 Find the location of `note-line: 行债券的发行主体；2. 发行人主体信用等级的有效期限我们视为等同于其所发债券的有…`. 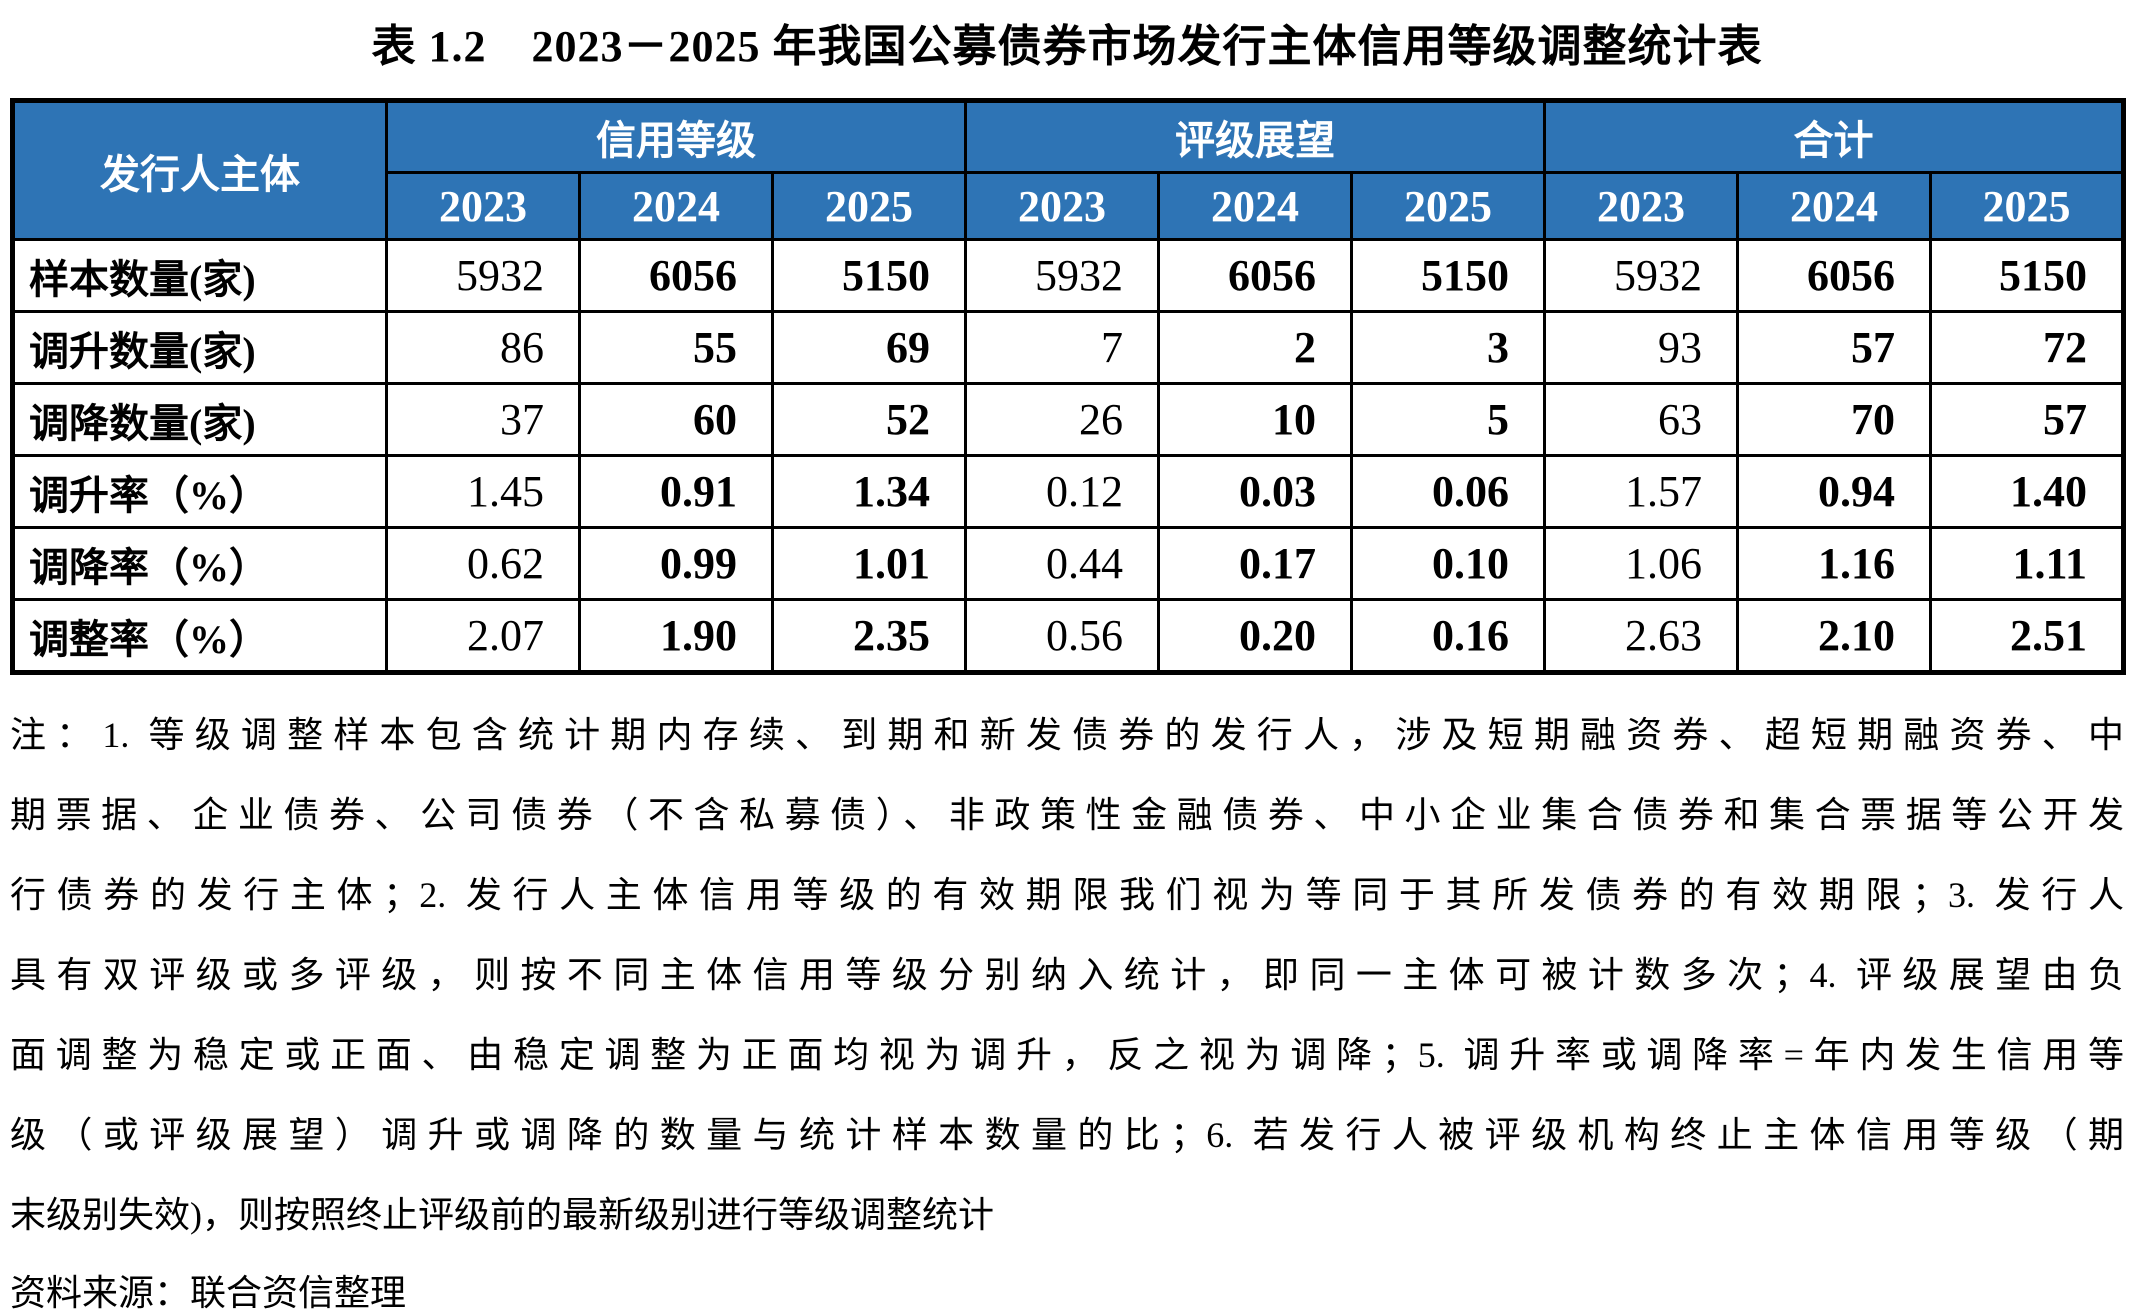

note-line: 行债券的发行主体；2. 发行人主体信用等级的有效期限我们视为等同于其所发债券的有… is located at coordinates (1067, 895).